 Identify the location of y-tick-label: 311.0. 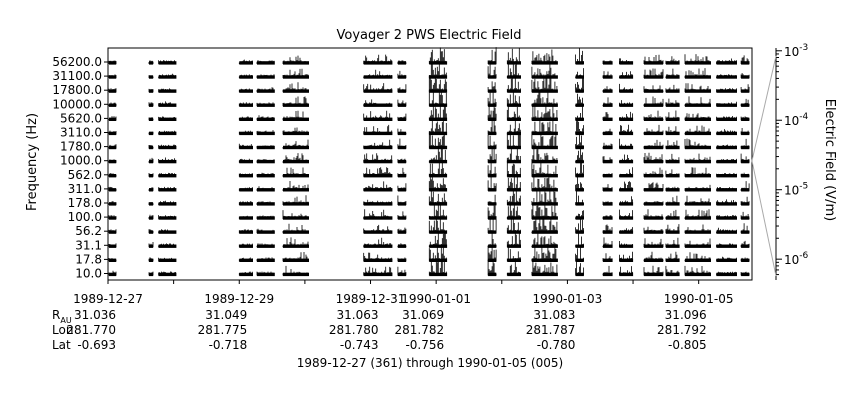
(85, 189).